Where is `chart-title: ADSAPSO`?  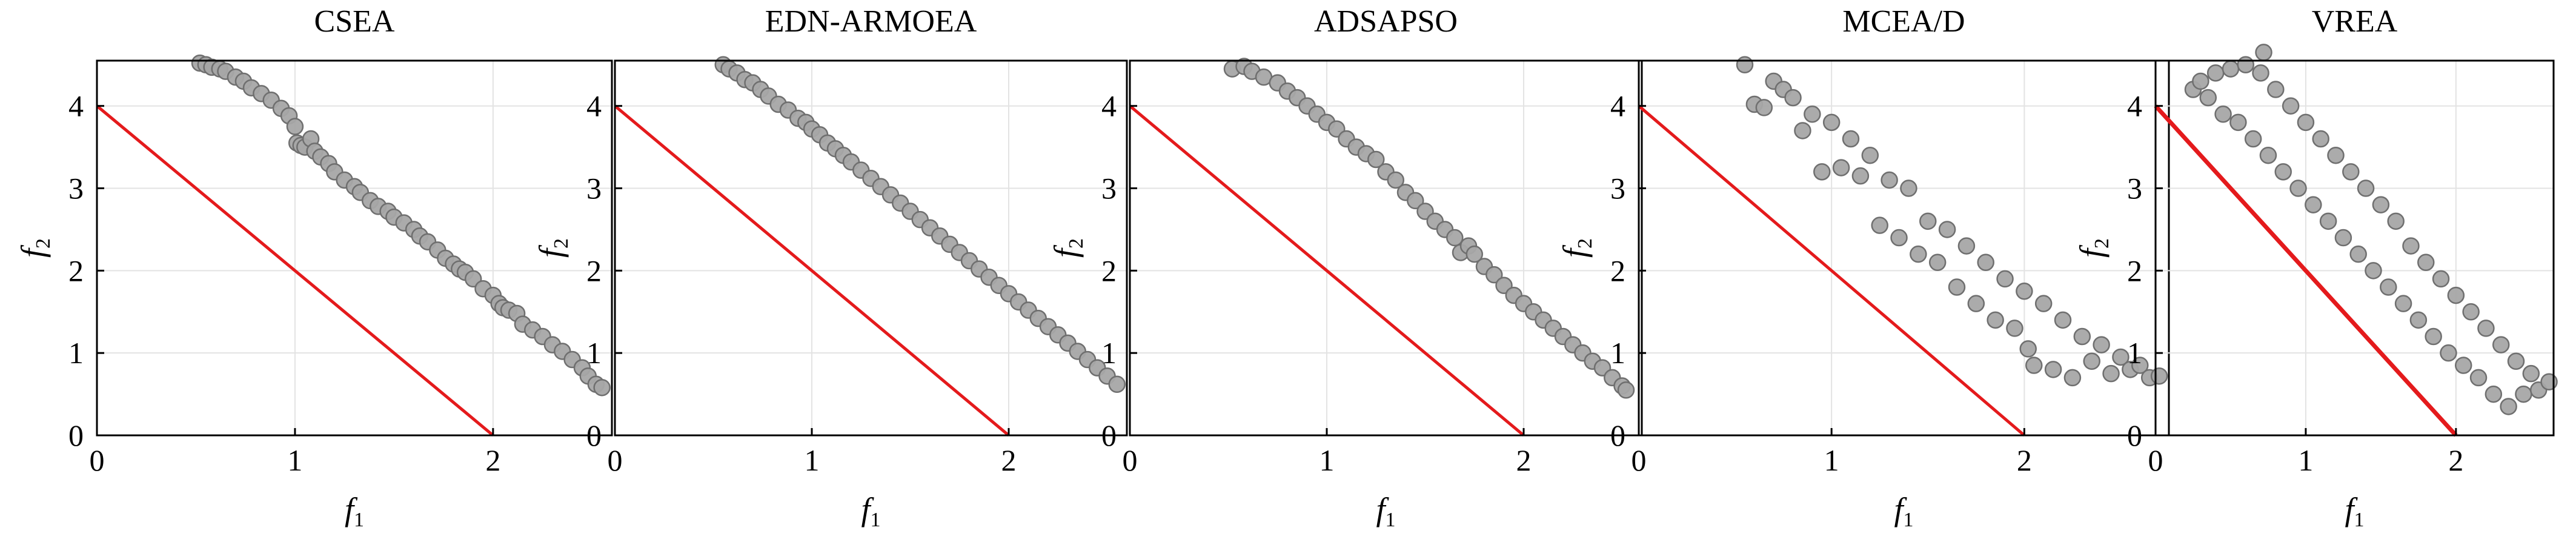
chart-title: ADSAPSO is located at coordinates (1386, 21).